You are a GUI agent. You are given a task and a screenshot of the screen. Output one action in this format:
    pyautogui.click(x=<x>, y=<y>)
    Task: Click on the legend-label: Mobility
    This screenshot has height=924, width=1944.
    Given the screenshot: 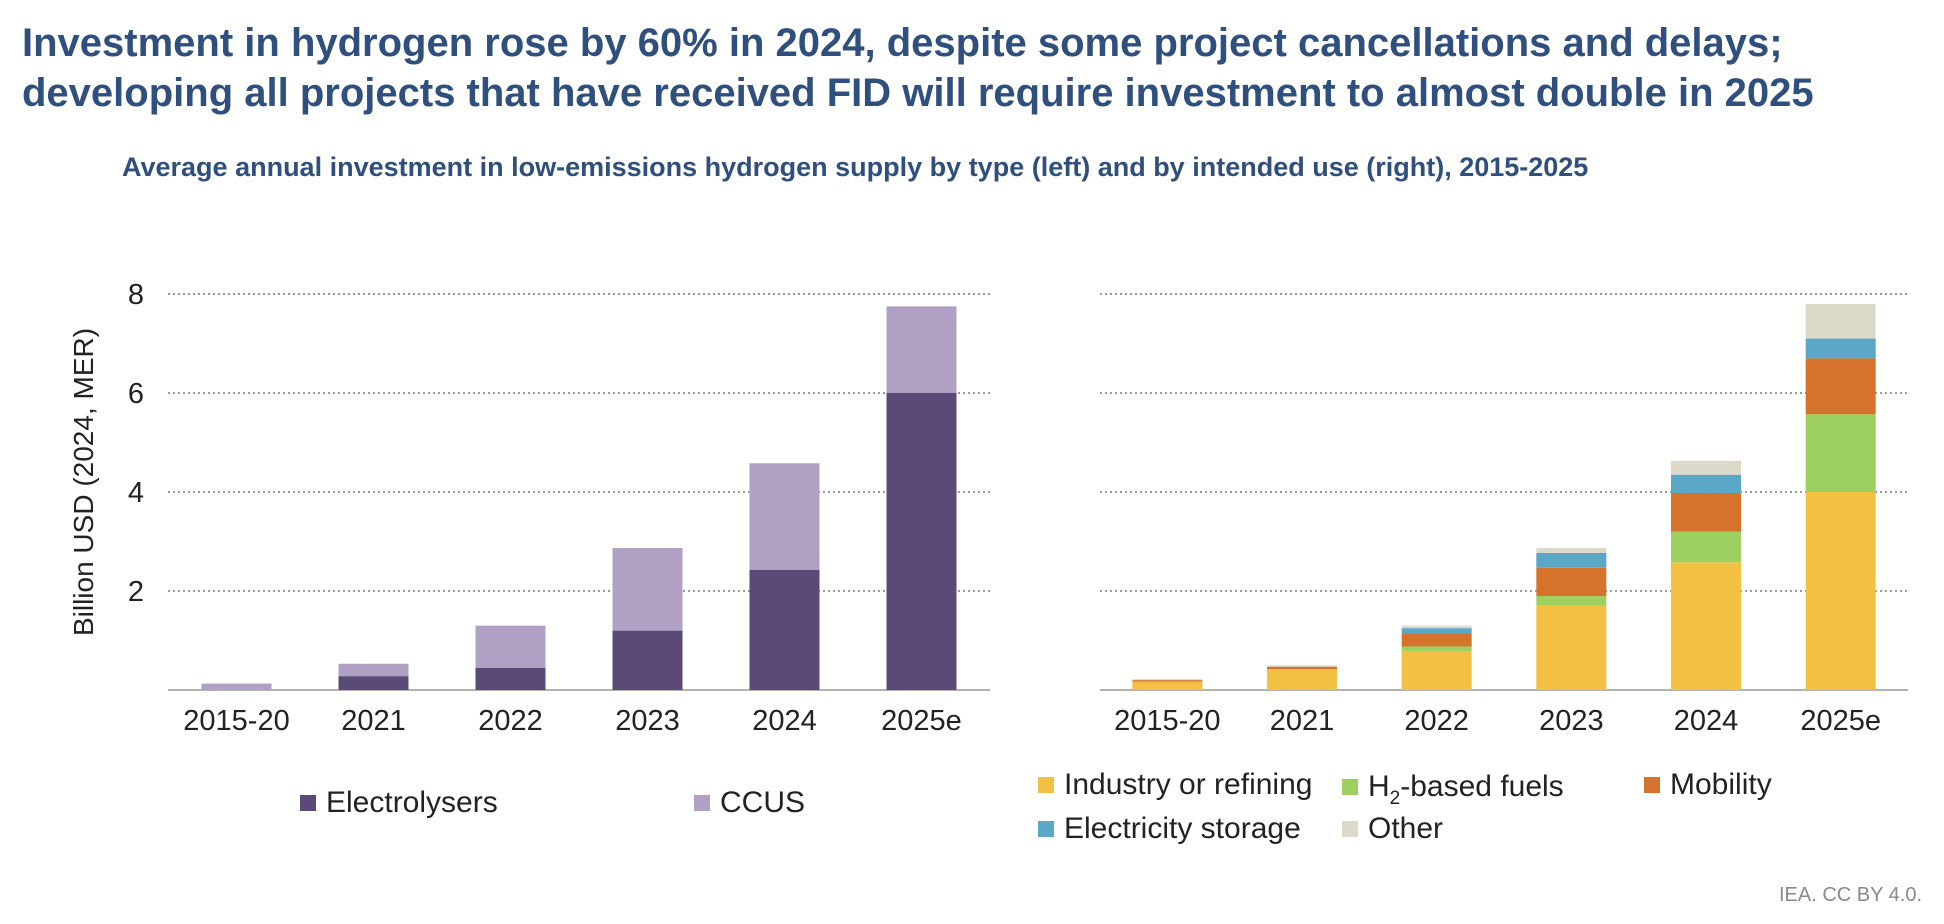 What is the action you would take?
    pyautogui.click(x=1721, y=784)
    